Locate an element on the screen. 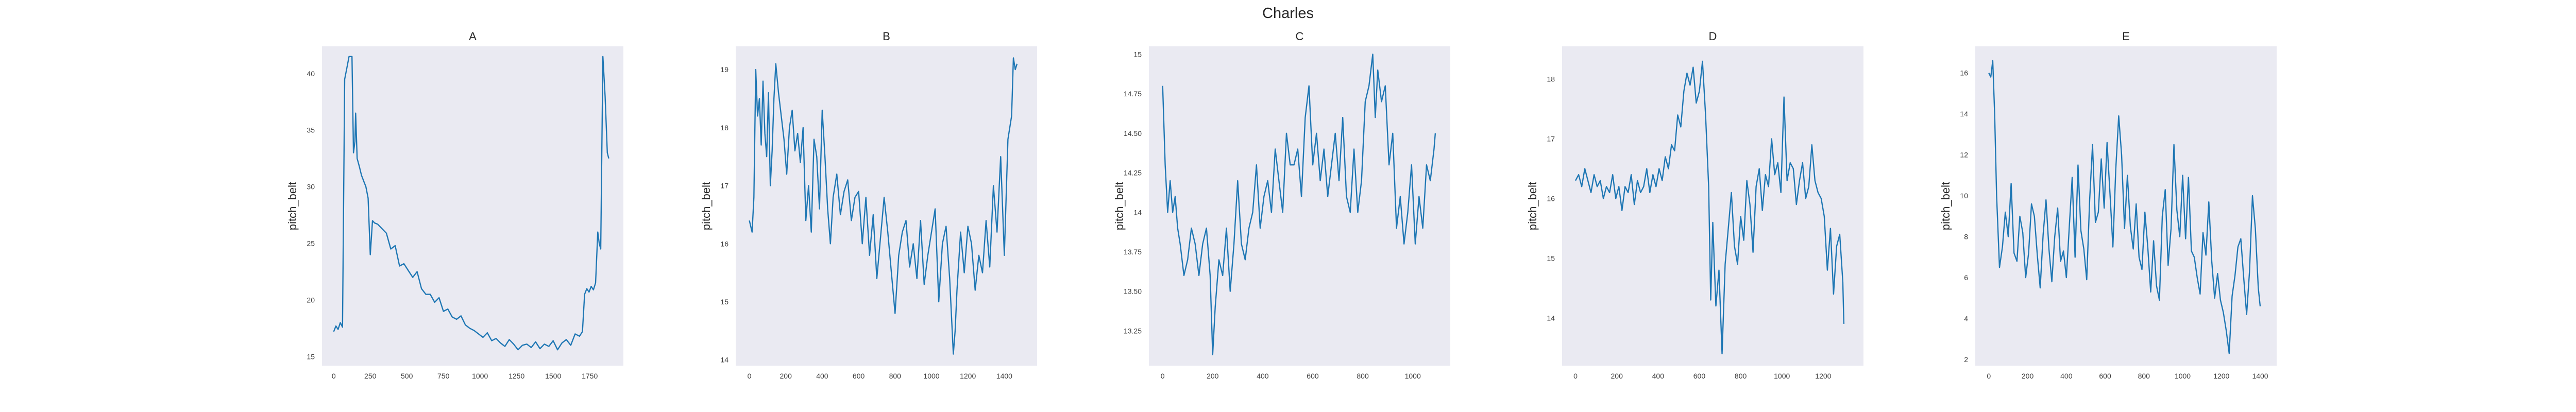 This screenshot has width=2576, height=412. y-tick-label: 30 is located at coordinates (311, 187).